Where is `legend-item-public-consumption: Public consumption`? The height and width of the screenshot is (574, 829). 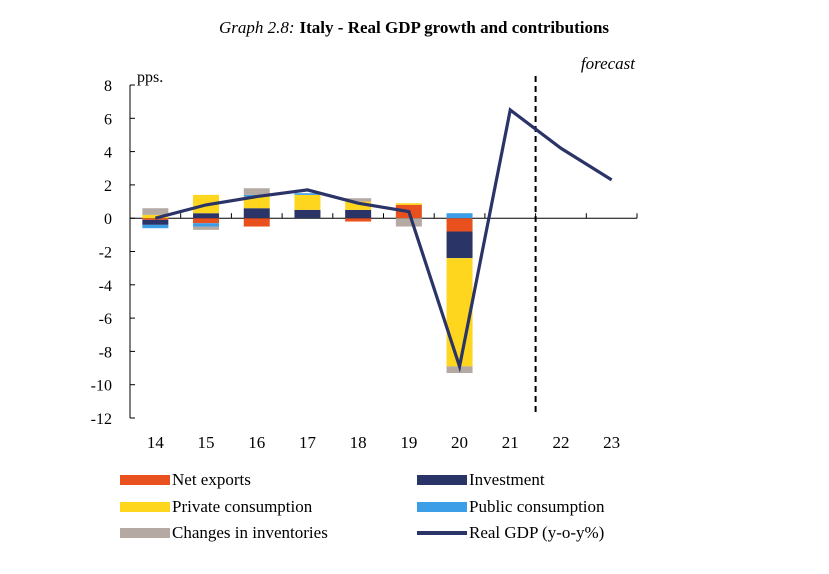 legend-item-public-consumption: Public consumption is located at coordinates (511, 507).